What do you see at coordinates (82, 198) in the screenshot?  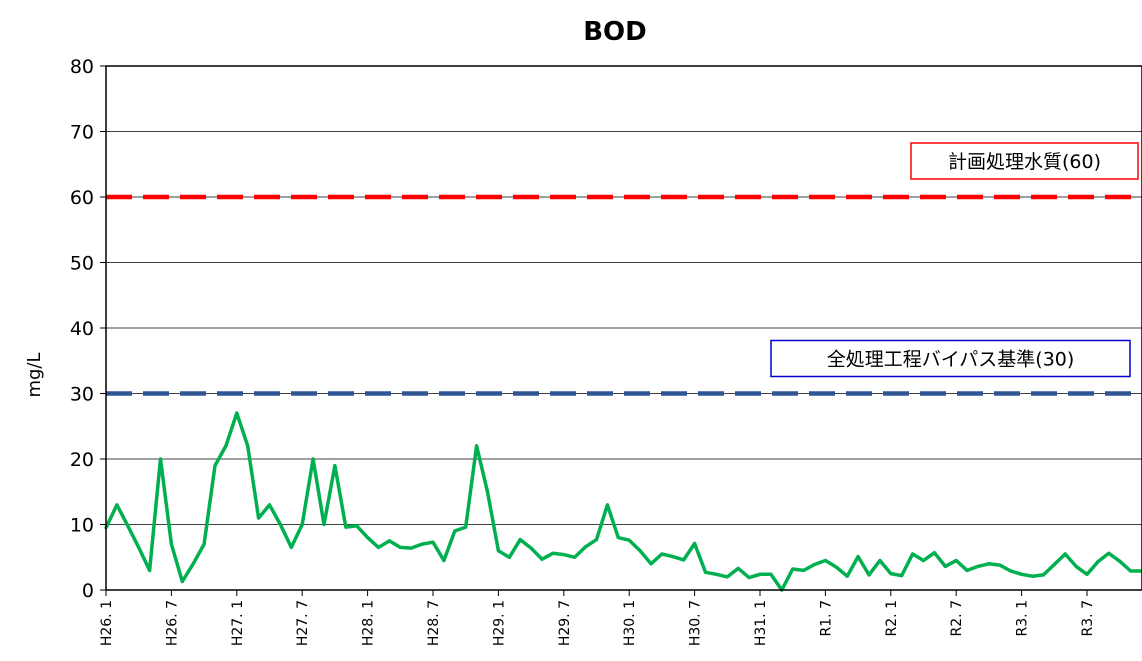 I see `y-tick-label: 60` at bounding box center [82, 198].